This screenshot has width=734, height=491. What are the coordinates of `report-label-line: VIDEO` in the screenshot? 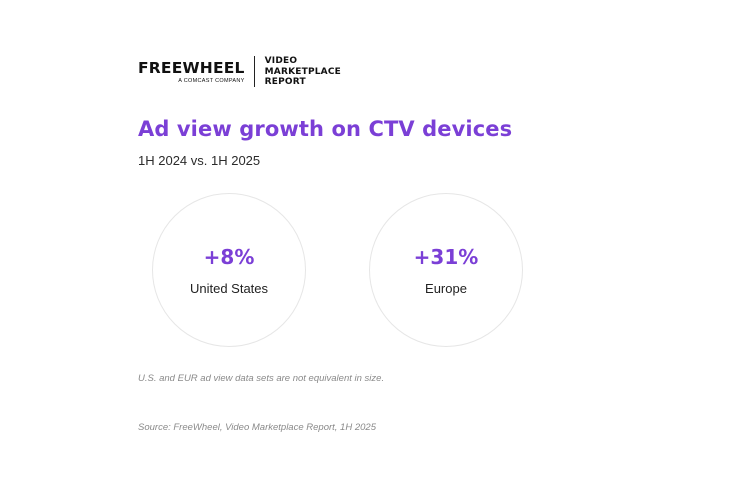 It's located at (281, 61).